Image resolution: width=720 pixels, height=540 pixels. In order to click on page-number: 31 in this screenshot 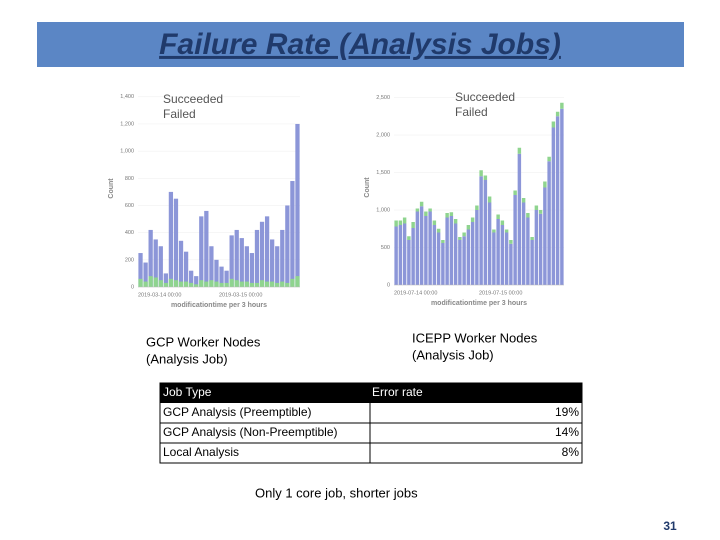, I will do `click(670, 526)`.